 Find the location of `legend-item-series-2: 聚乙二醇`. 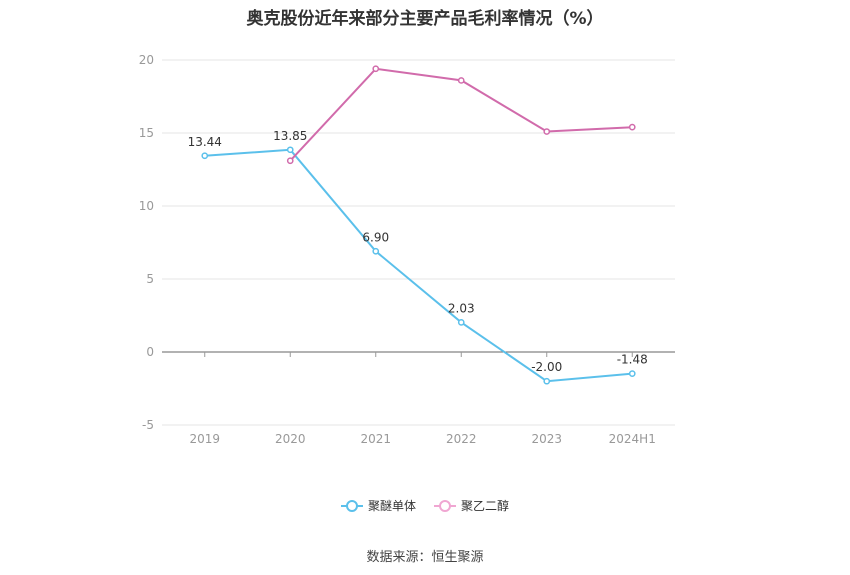

legend-item-series-2: 聚乙二醇 is located at coordinates (471, 505).